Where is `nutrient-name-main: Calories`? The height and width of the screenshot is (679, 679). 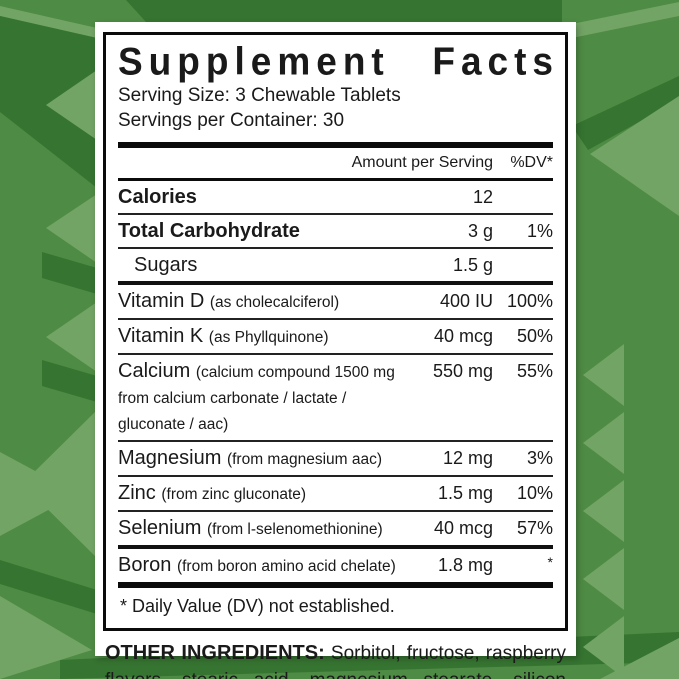
nutrient-name-main: Calories is located at coordinates (157, 197).